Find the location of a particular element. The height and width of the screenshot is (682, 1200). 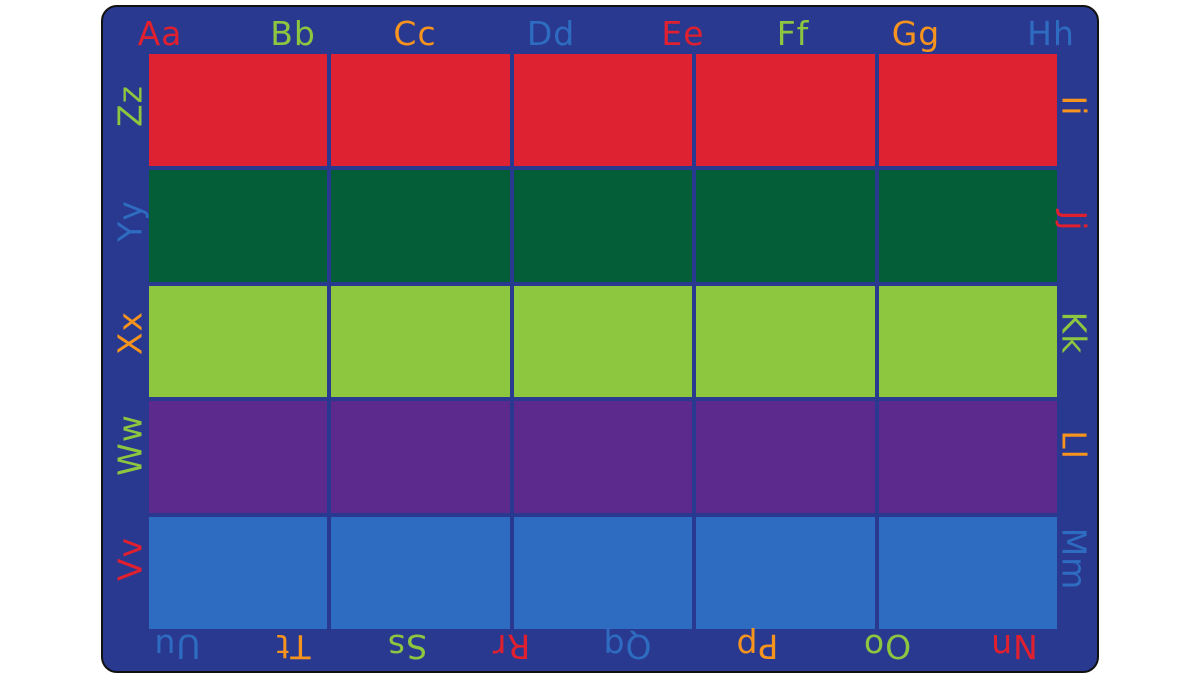

letter-right: Ii is located at coordinates (1074, 106).